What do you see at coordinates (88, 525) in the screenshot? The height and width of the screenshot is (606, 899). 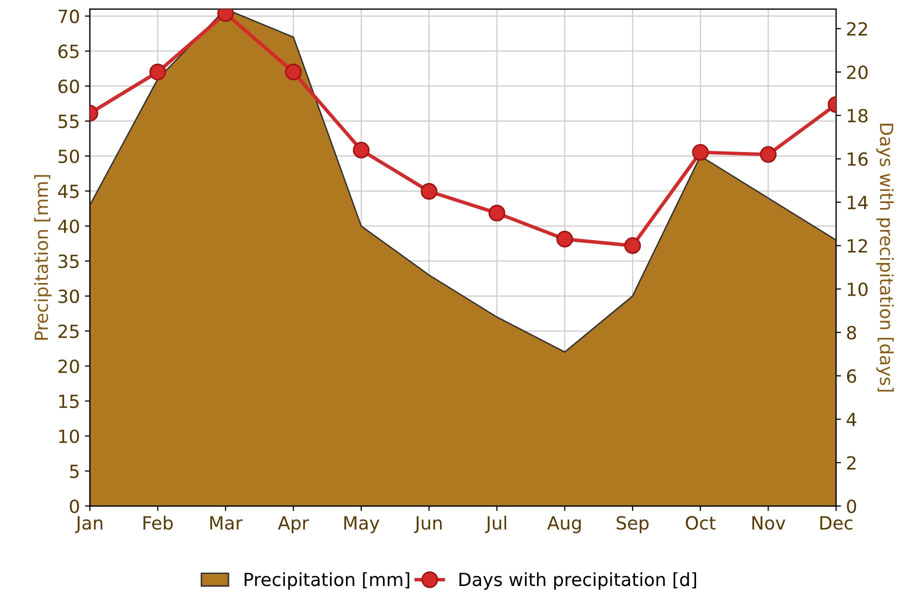 I see `x-tick-label: Jan` at bounding box center [88, 525].